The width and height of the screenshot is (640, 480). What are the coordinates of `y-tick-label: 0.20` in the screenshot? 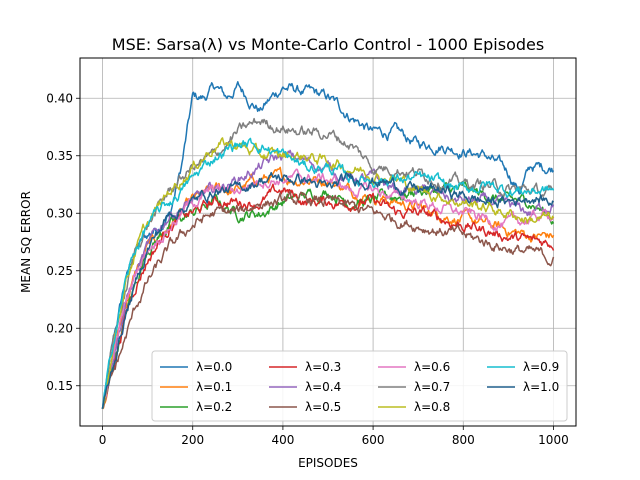 It's located at (59, 328).